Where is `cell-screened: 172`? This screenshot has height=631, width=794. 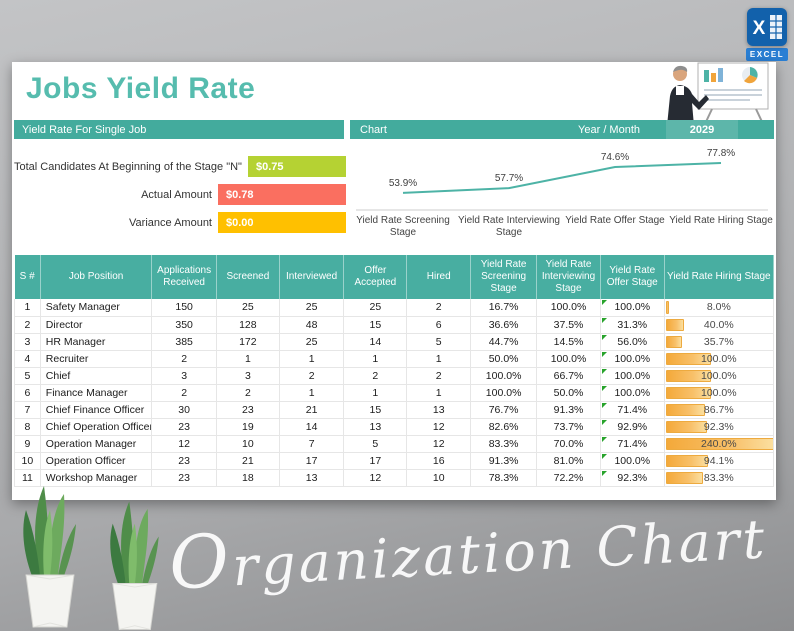
cell-screened: 172 is located at coordinates (247, 342).